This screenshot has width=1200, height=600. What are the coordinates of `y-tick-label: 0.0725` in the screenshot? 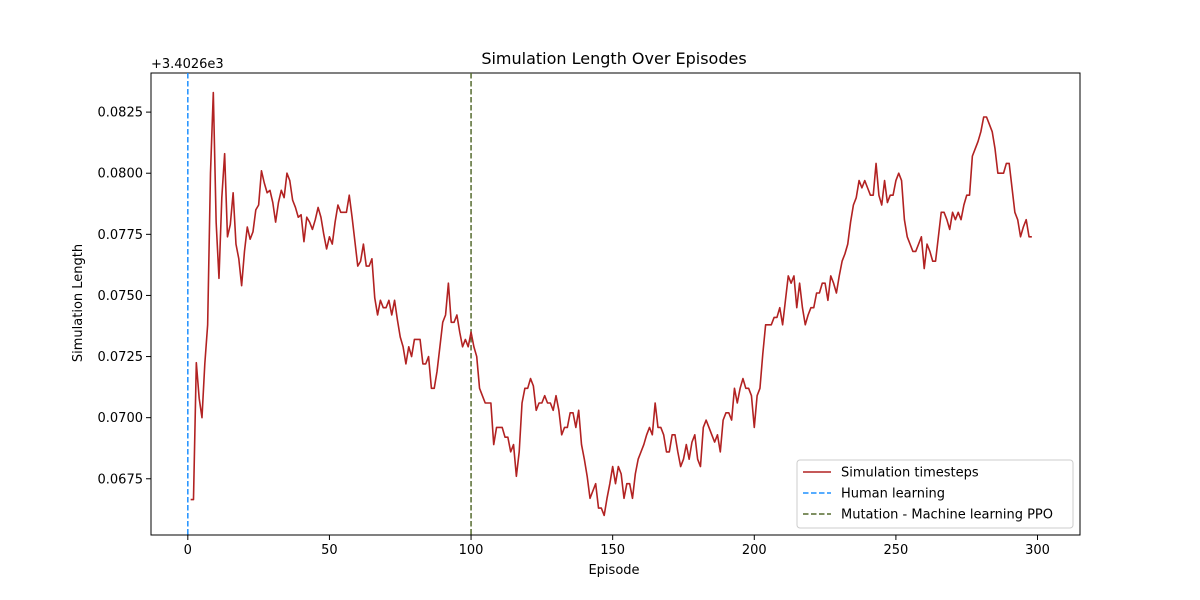 It's located at (121, 357).